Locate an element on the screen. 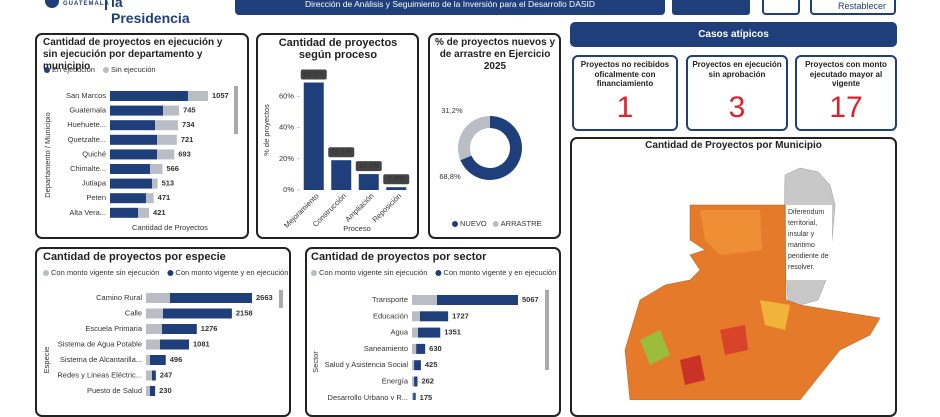  annotation-box is located at coordinates (809, 242).